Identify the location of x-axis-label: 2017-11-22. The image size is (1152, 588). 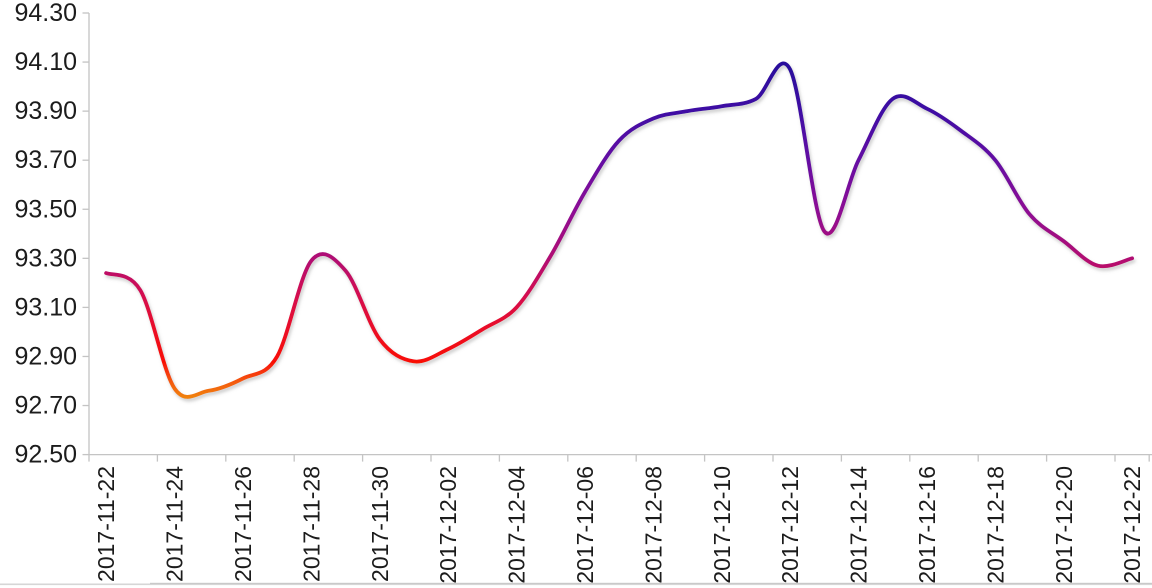
(106, 524).